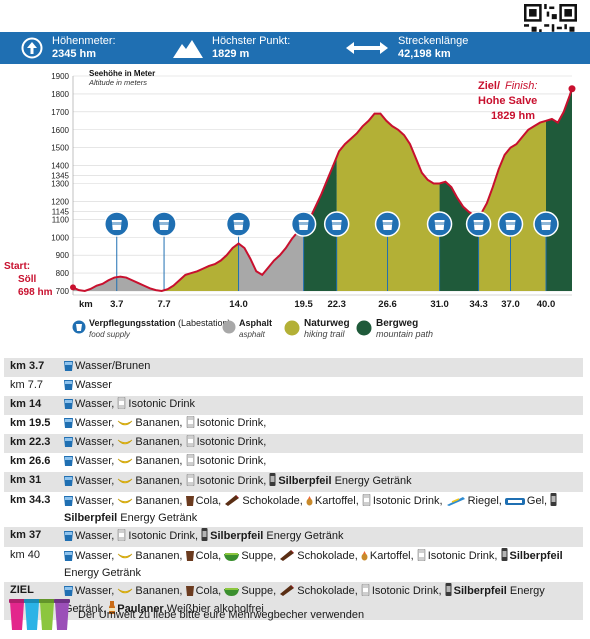 Image resolution: width=590 pixels, height=639 pixels. I want to click on row-km: km 19.5, so click(30, 423).